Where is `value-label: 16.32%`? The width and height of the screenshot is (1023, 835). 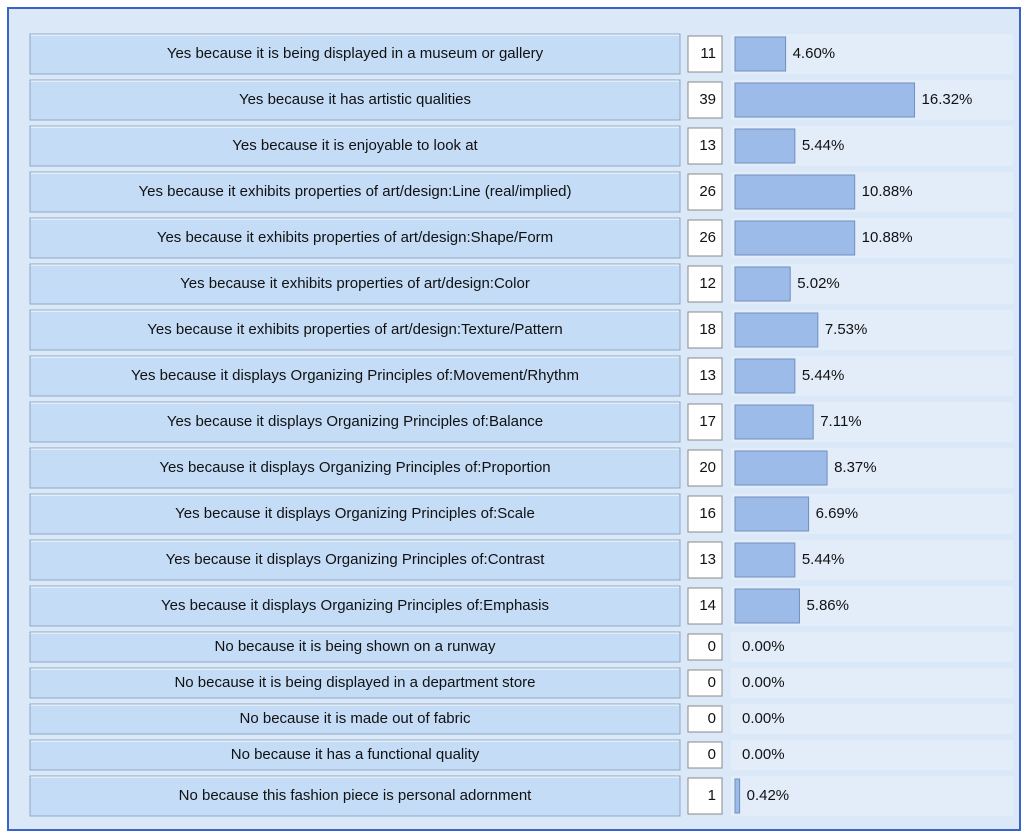
value-label: 16.32% is located at coordinates (947, 99).